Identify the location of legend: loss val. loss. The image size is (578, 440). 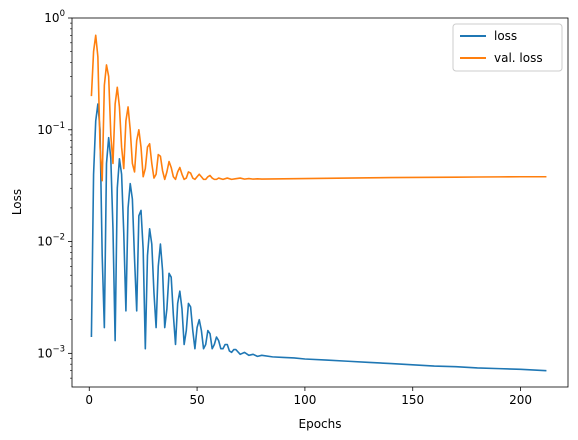
(507, 47).